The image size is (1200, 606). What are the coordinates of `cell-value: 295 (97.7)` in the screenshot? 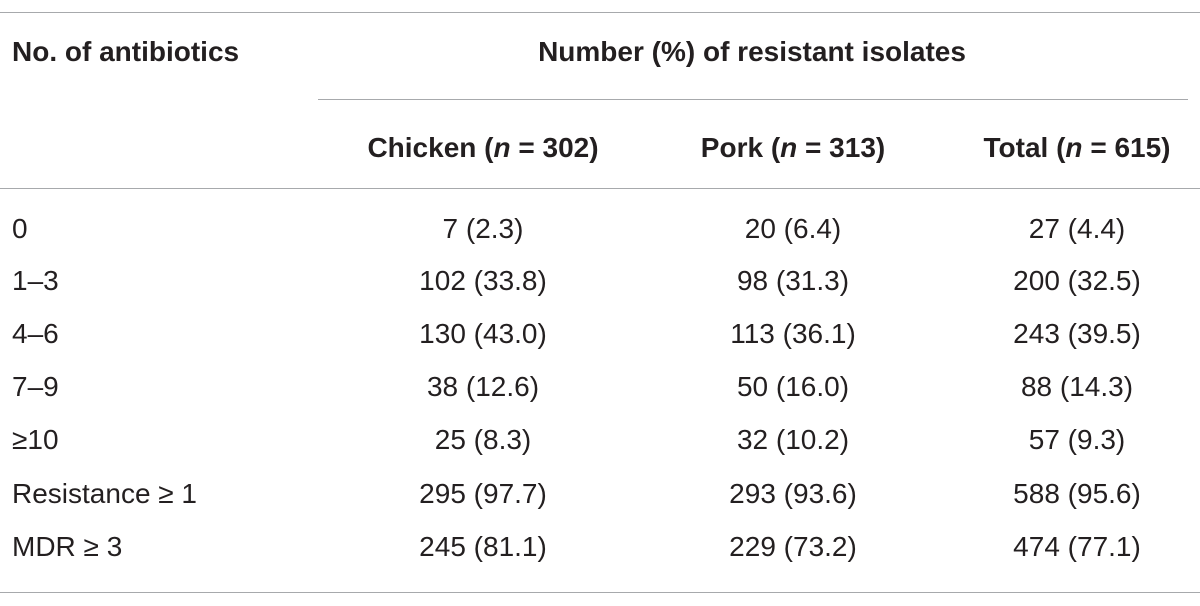 It's located at (483, 493).